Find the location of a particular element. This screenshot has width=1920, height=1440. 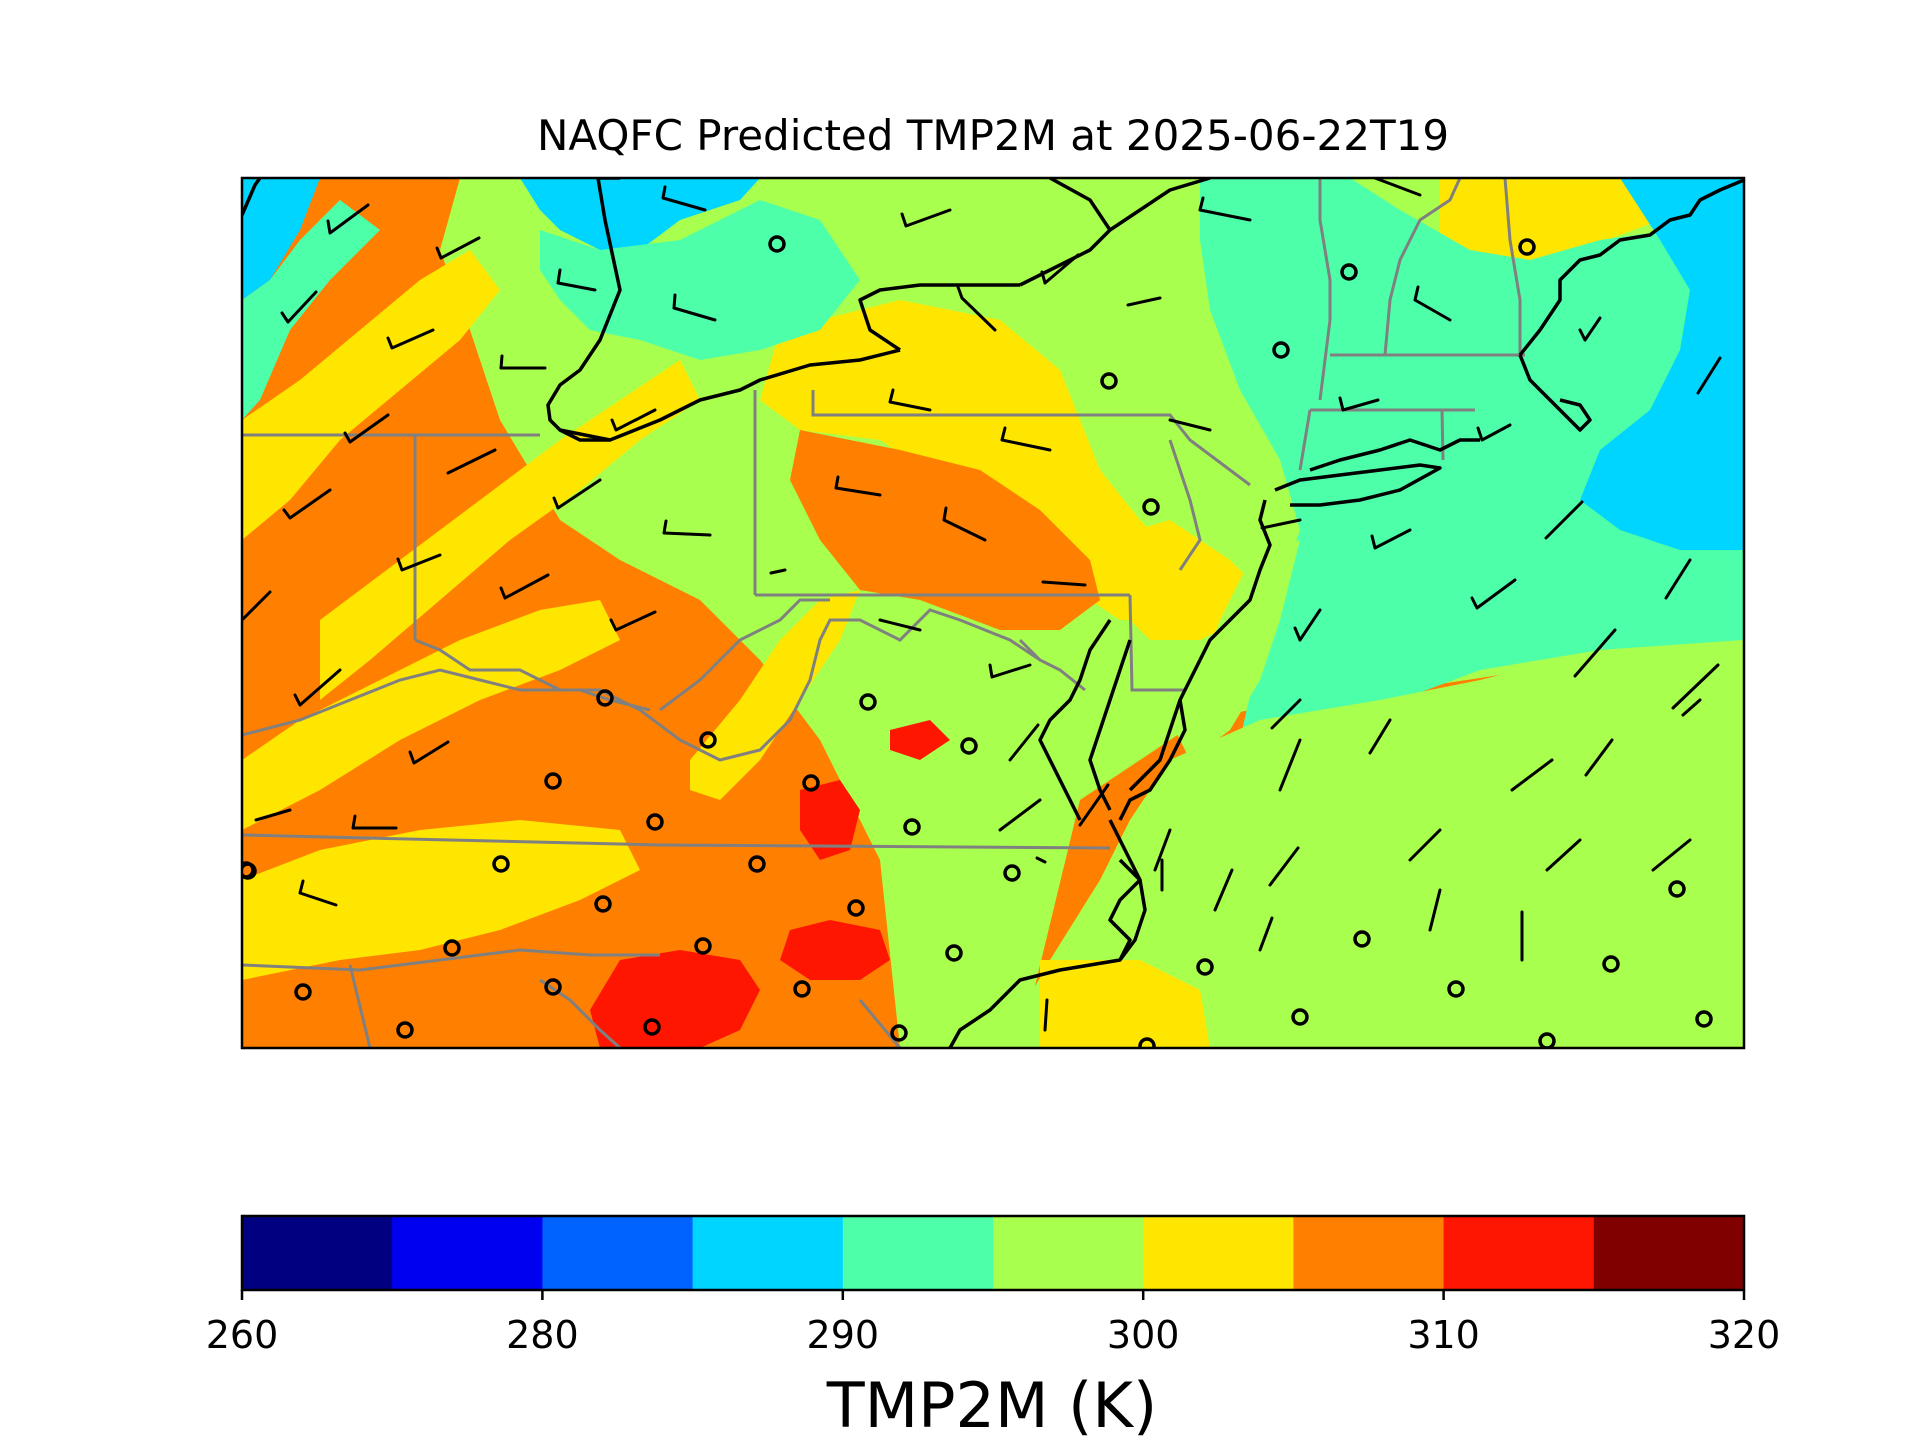

border-nc-sc is located at coordinates (360, 1006).